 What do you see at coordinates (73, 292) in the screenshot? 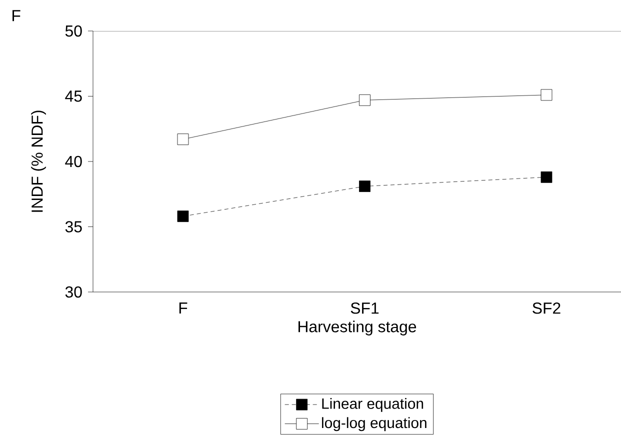
I see `y-tick-label: 30` at bounding box center [73, 292].